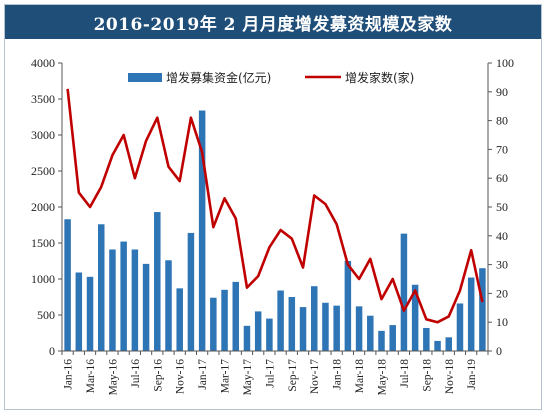 The height and width of the screenshot is (414, 546). What do you see at coordinates (502, 178) in the screenshot?
I see `y-right-tick-label: 60` at bounding box center [502, 178].